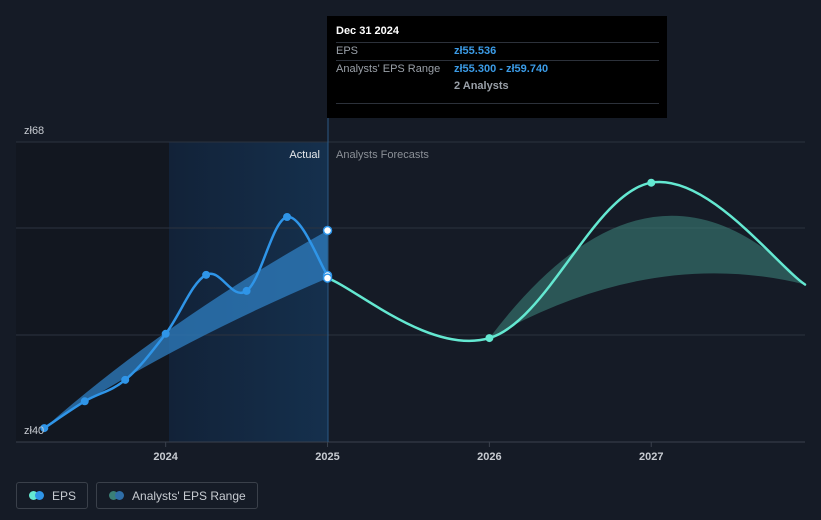  What do you see at coordinates (489, 457) in the screenshot?
I see `x-tick-label-2026: 2026` at bounding box center [489, 457].